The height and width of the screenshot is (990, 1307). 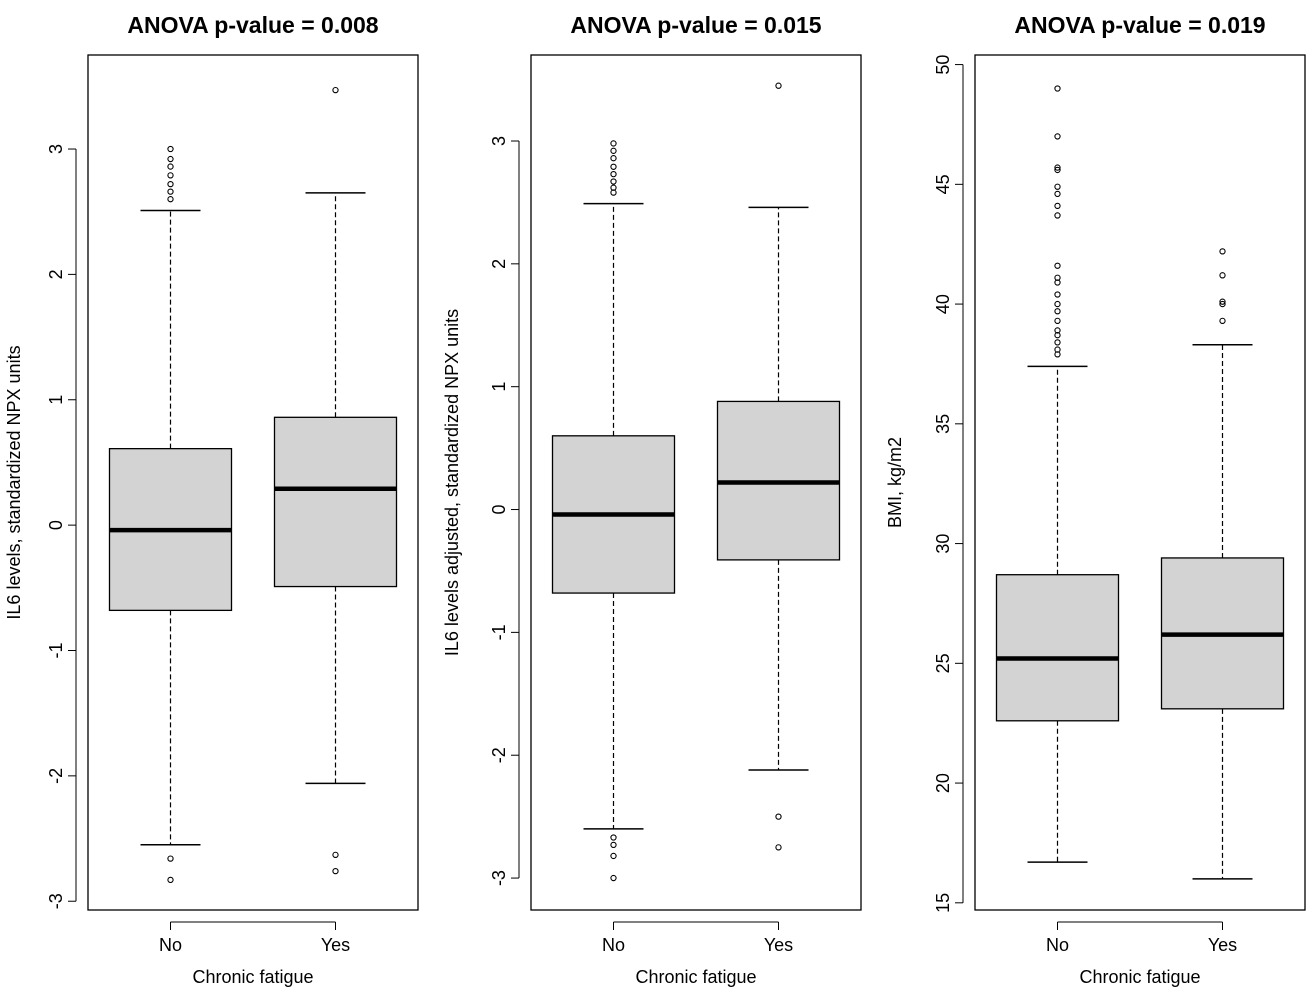 What do you see at coordinates (943, 783) in the screenshot?
I see `y-tick-label: 20` at bounding box center [943, 783].